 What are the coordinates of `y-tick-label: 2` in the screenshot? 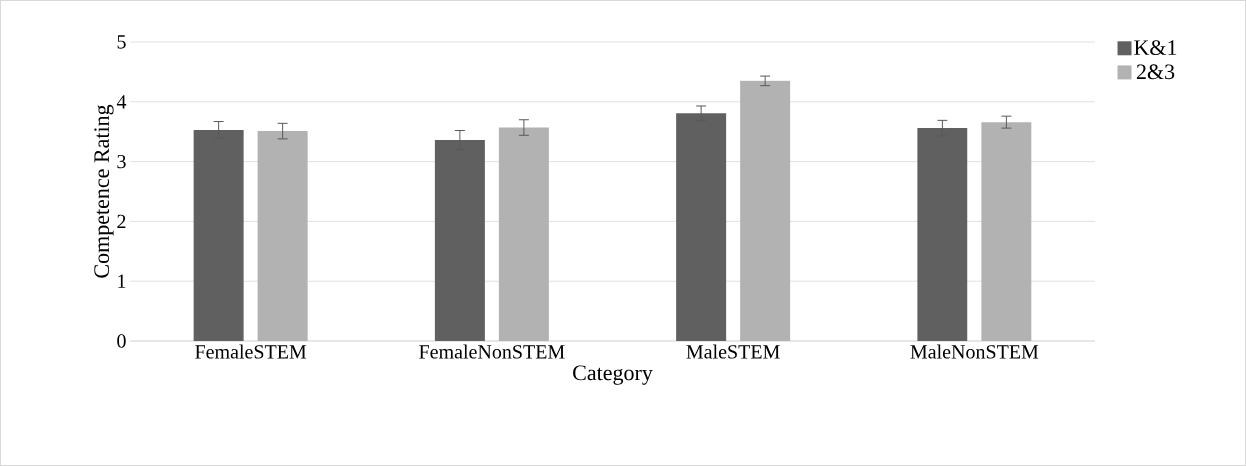 It's located at (121, 221).